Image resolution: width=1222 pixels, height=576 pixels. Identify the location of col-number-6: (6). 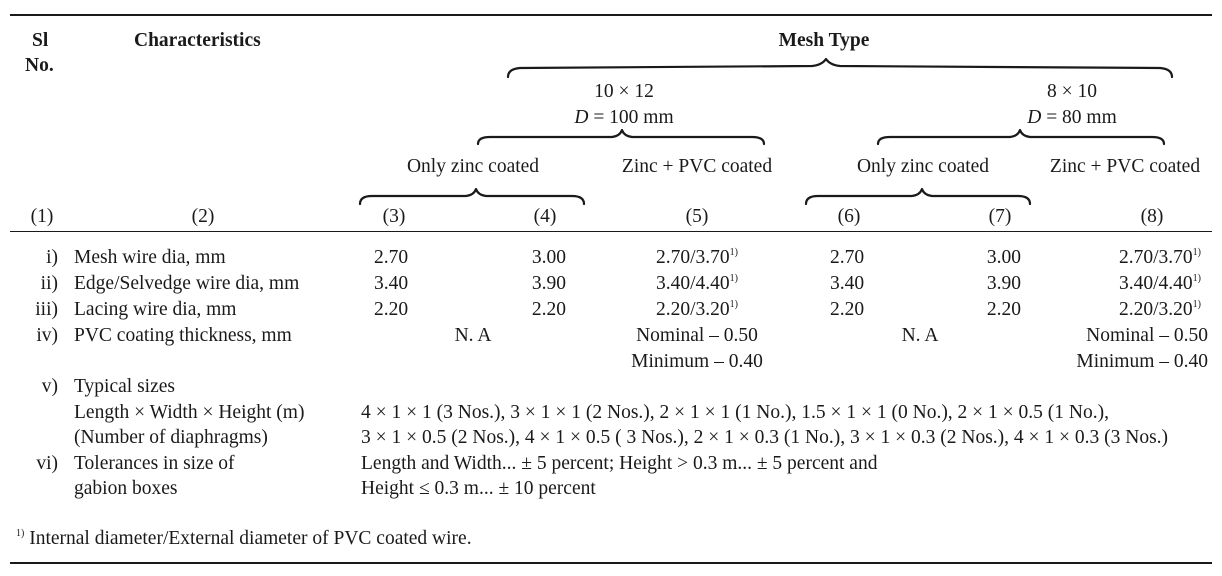
(849, 216).